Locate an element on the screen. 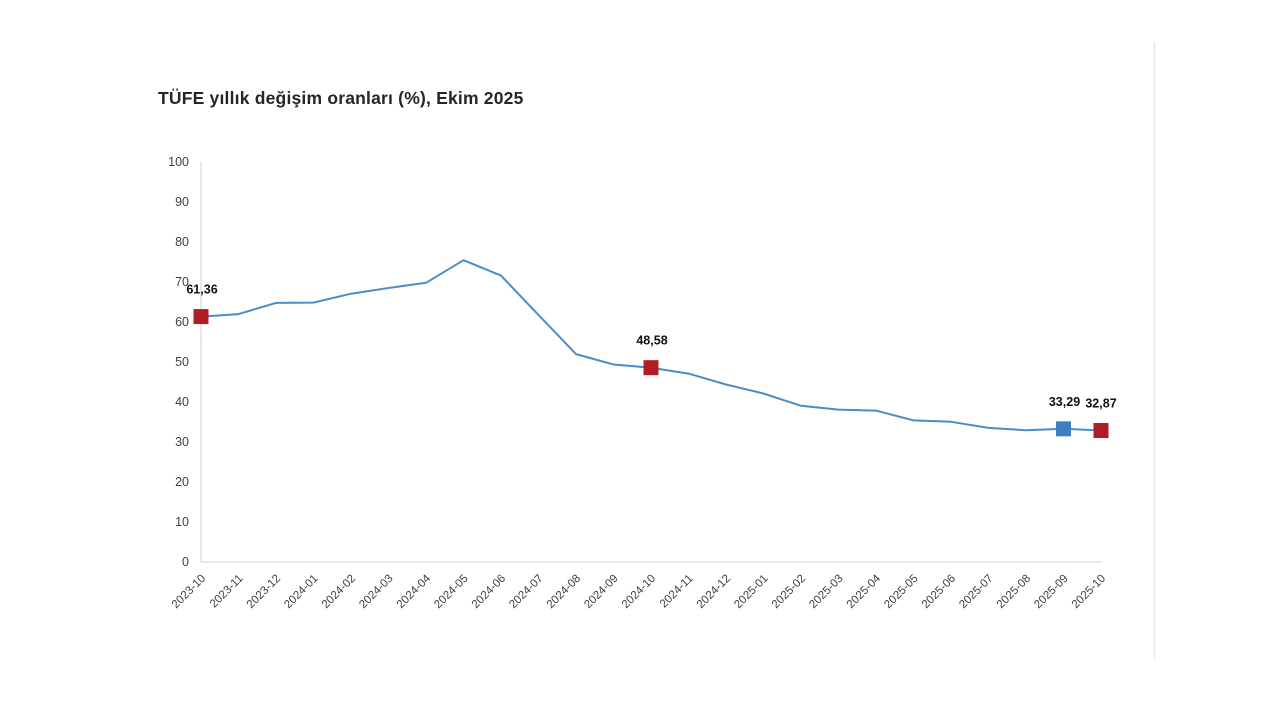  x-tick-label: 2025-06 is located at coordinates (939, 592).